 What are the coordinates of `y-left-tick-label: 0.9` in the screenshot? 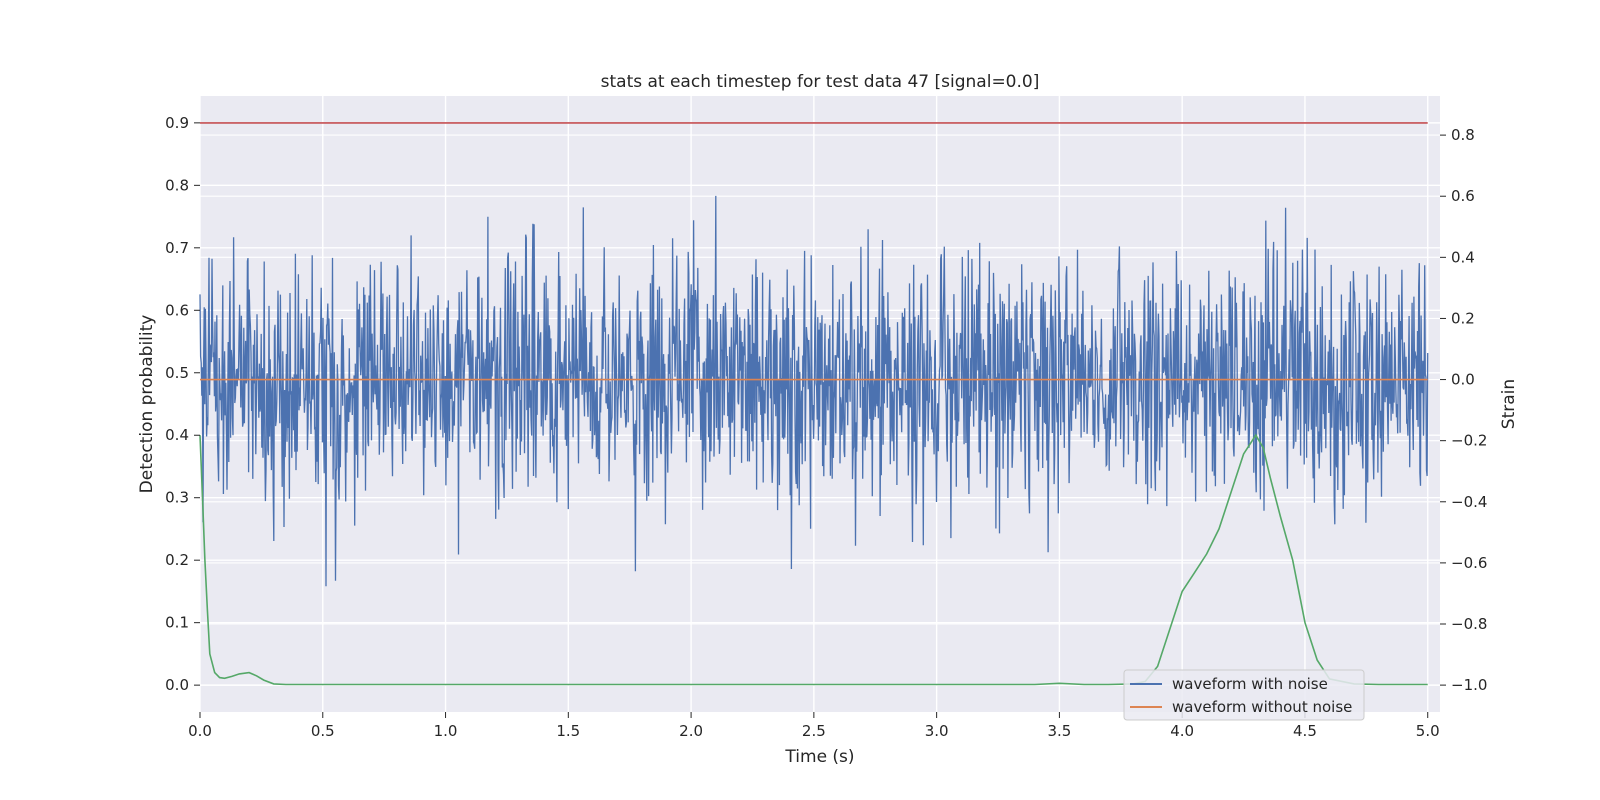 It's located at (177, 123).